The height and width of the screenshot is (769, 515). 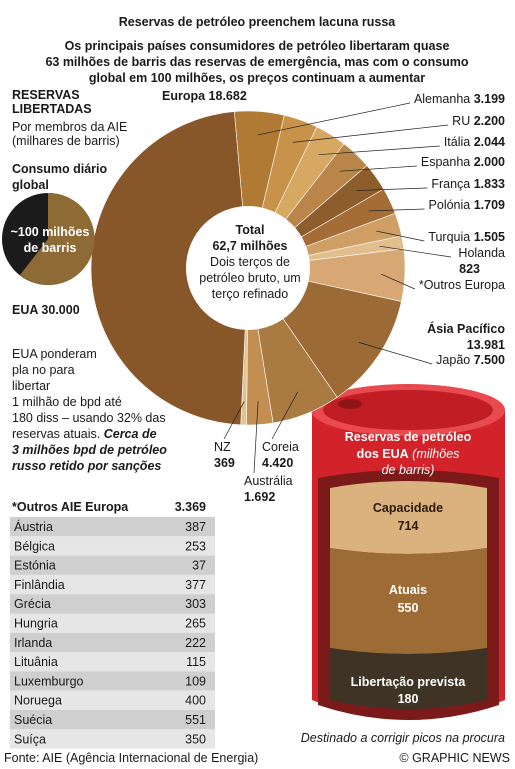 What do you see at coordinates (408, 590) in the screenshot?
I see `level-label: Atuais` at bounding box center [408, 590].